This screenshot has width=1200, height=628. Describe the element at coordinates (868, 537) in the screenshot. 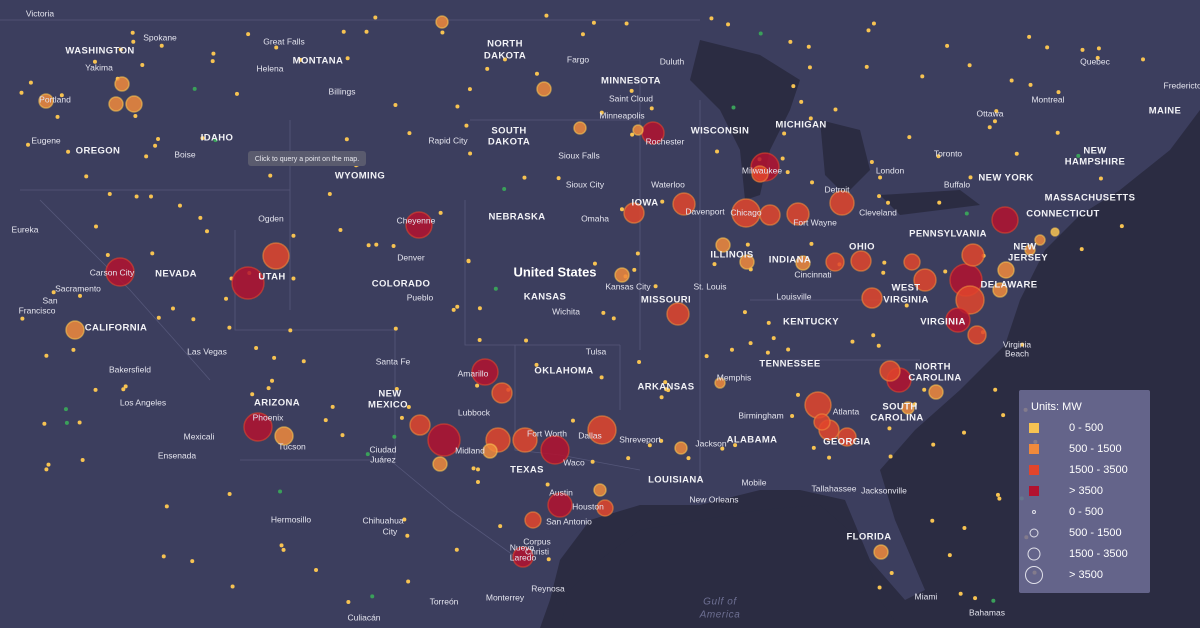

I see `state-label: FLORIDA` at that location.